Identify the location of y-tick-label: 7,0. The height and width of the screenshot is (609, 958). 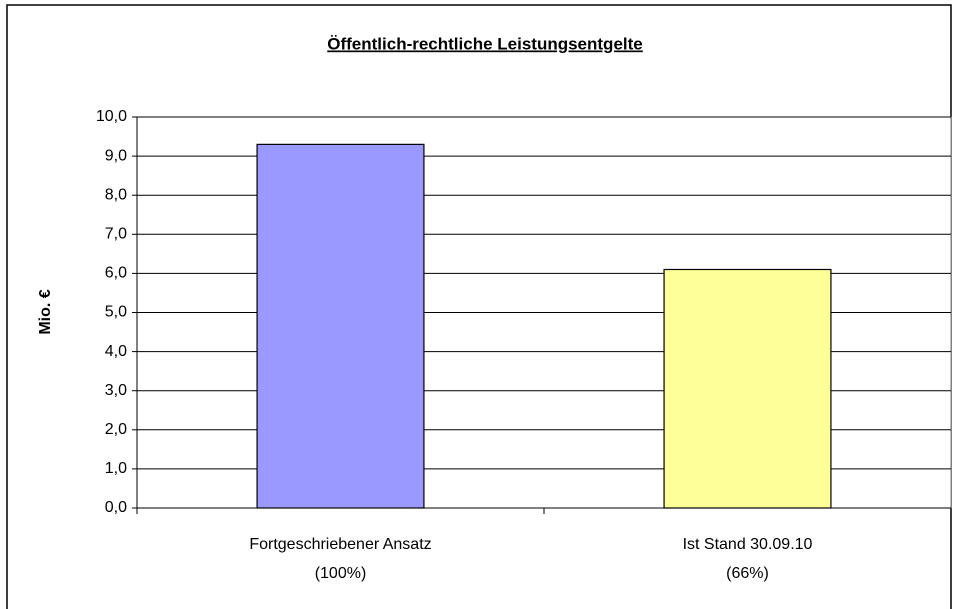
(116, 234).